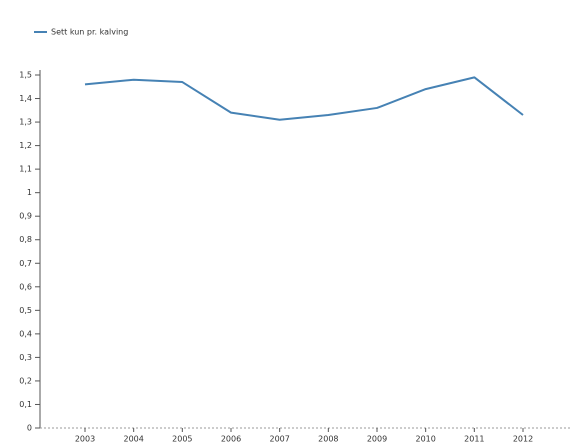  Describe the element at coordinates (25, 216) in the screenshot. I see `y-tick-label: 0,9` at that location.